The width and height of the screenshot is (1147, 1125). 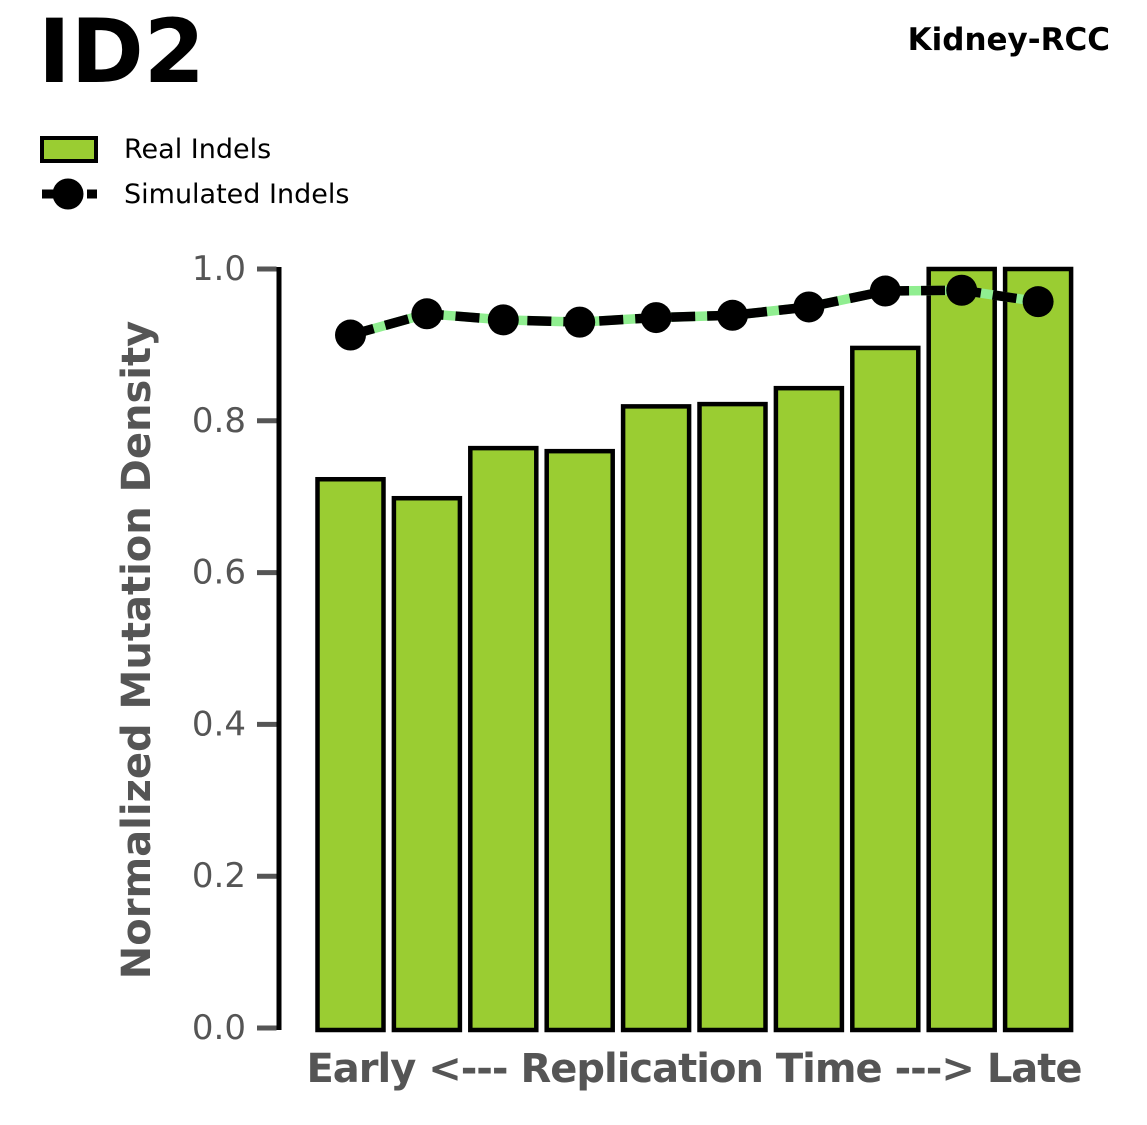 What do you see at coordinates (219, 876) in the screenshot?
I see `y-tick-label: 0.2` at bounding box center [219, 876].